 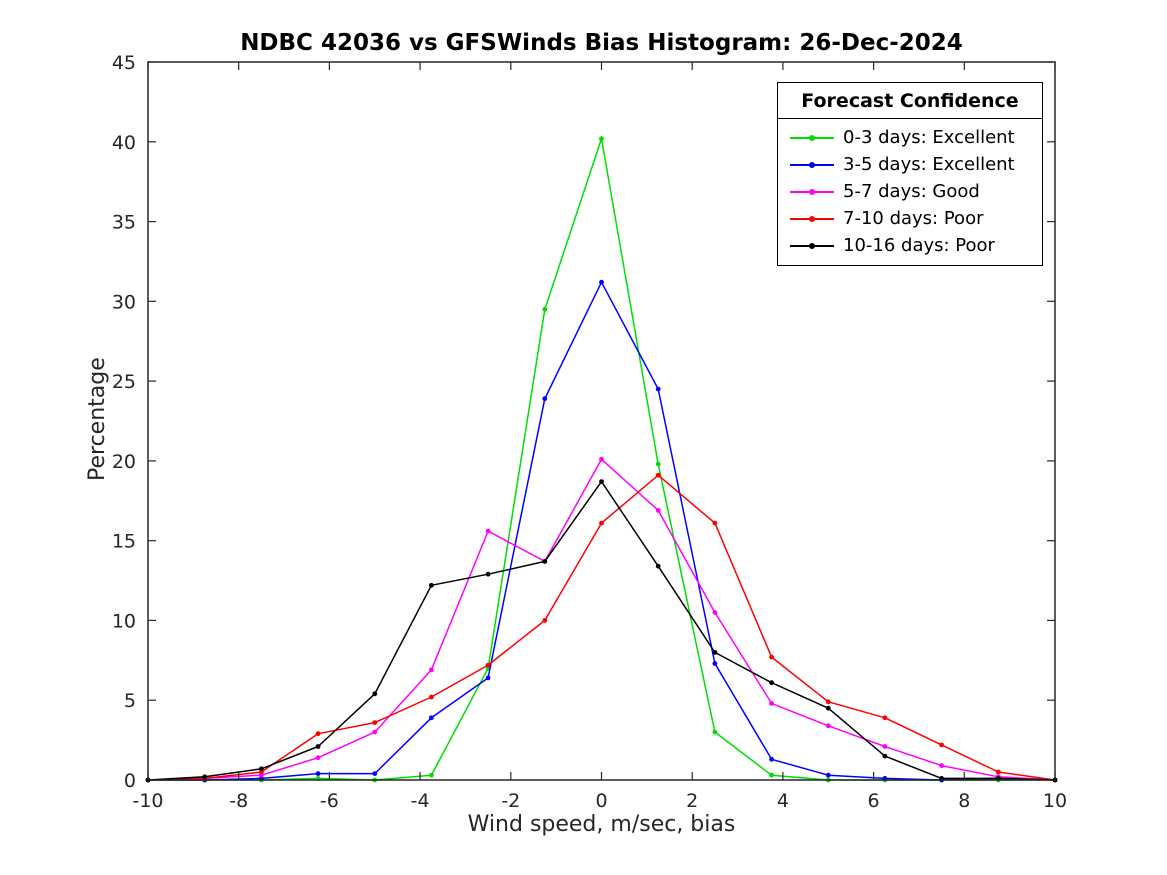 What do you see at coordinates (874, 801) in the screenshot?
I see `x-tick-label: 6` at bounding box center [874, 801].